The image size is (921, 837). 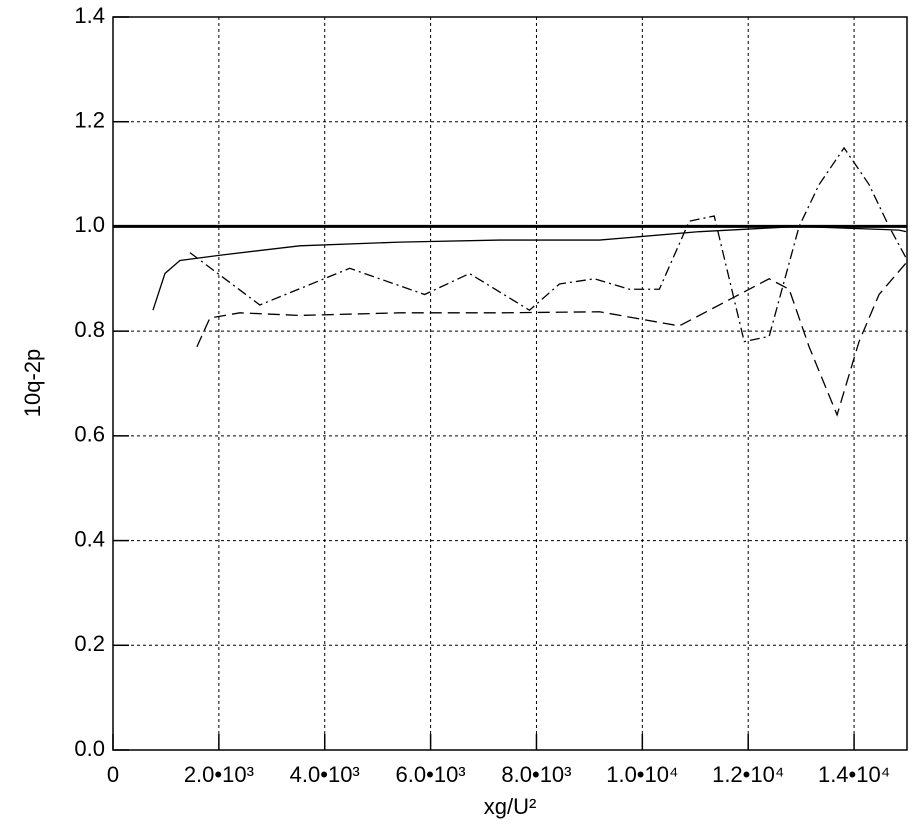 What do you see at coordinates (642, 774) in the screenshot?
I see `x-tick-label: 1.0•10⁴` at bounding box center [642, 774].